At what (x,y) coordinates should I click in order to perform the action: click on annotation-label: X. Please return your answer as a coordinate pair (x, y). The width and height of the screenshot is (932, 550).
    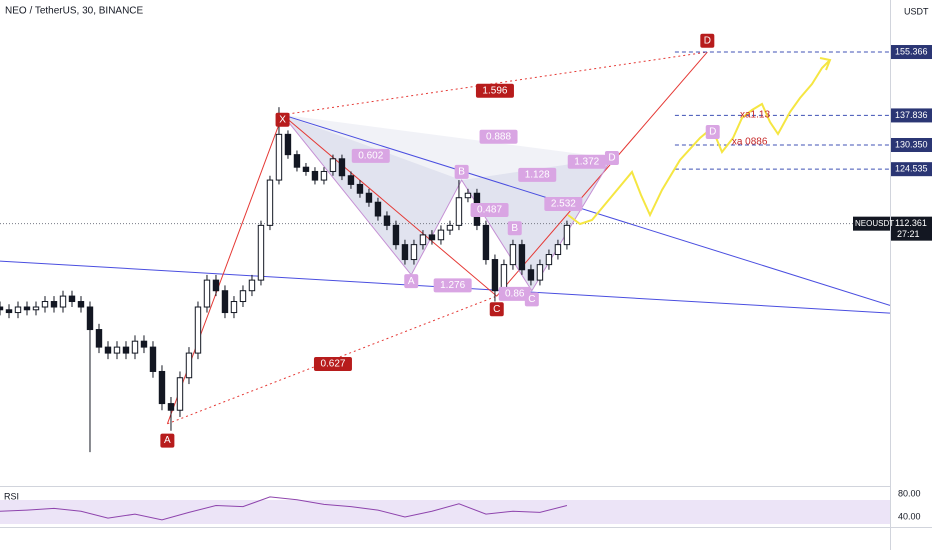
    Looking at the image, I should click on (282, 119).